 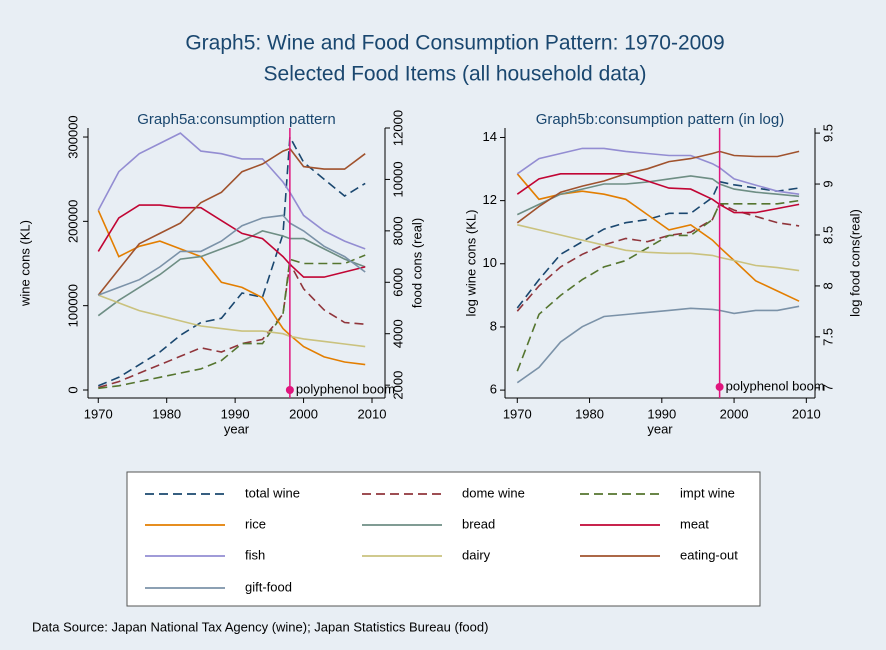 What do you see at coordinates (493, 325) in the screenshot?
I see `y-tick-label: 8` at bounding box center [493, 325].